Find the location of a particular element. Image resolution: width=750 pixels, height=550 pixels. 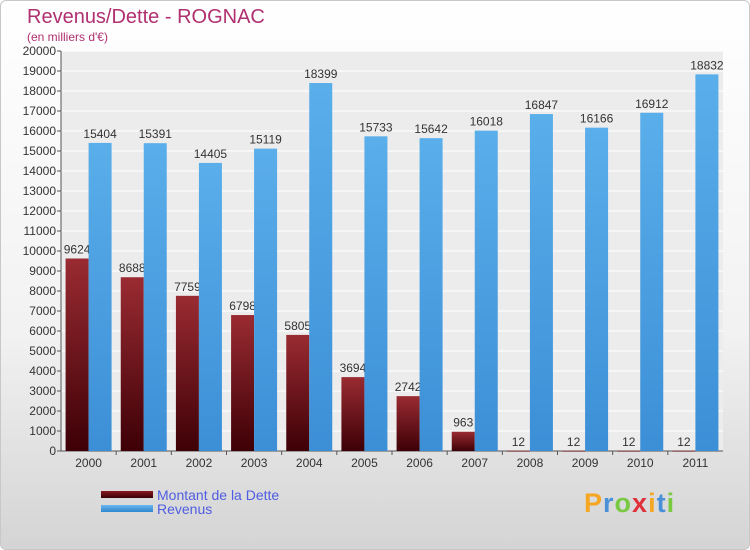

data-label-dette: 6798 is located at coordinates (242, 306).